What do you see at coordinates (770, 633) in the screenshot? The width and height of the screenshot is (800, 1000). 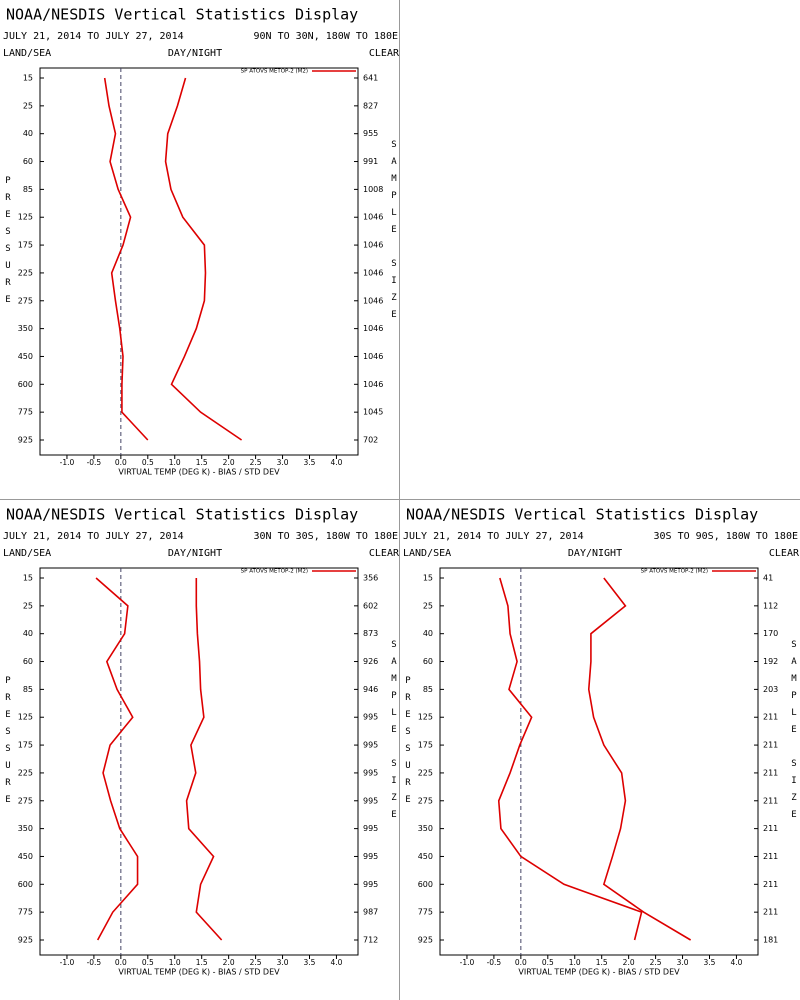 I see `sample-size: 170` at bounding box center [770, 633].